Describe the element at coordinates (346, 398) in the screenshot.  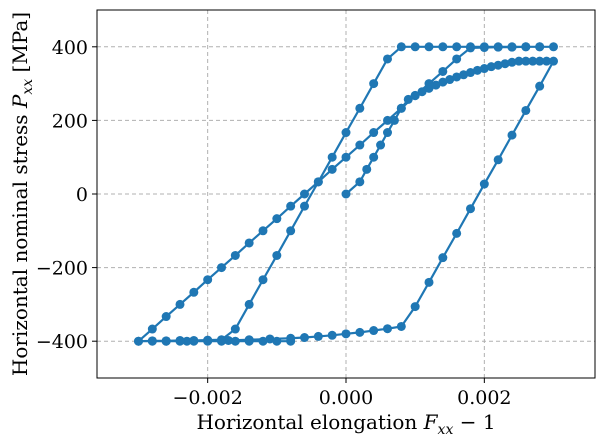
I see `x-tick-label: 0.000` at that location.